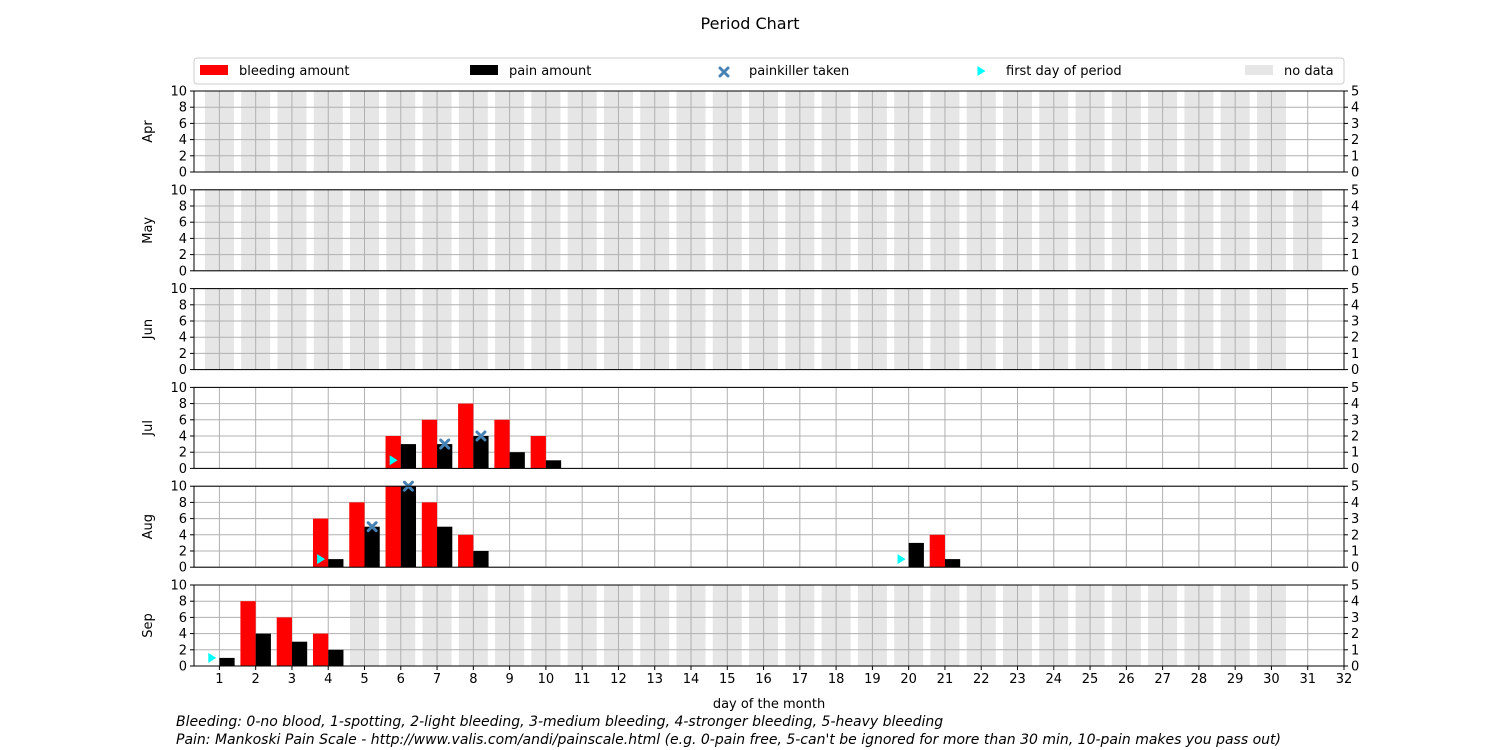  What do you see at coordinates (763, 679) in the screenshot?
I see `x-tick-label: 16` at bounding box center [763, 679].